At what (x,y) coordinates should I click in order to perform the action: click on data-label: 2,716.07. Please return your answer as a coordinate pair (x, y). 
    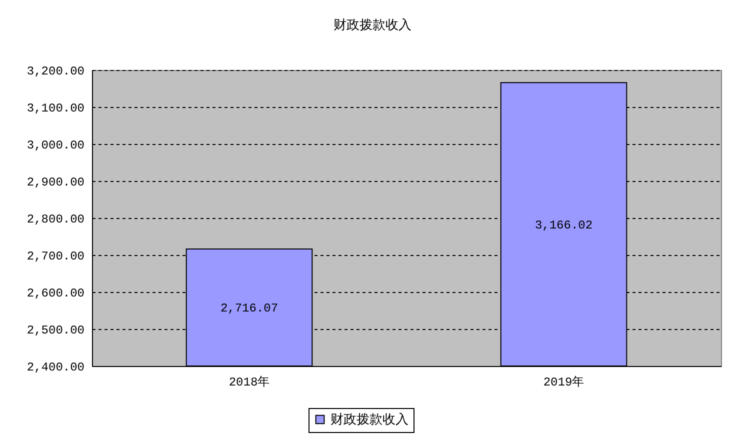
    Looking at the image, I should click on (249, 309).